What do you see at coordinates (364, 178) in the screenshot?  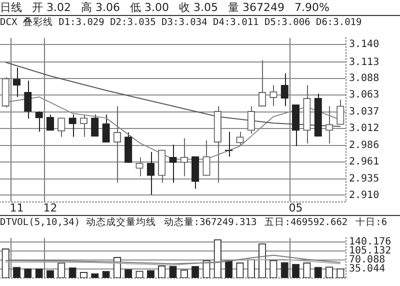 I see `y-tick-label: 2.935` at bounding box center [364, 178].